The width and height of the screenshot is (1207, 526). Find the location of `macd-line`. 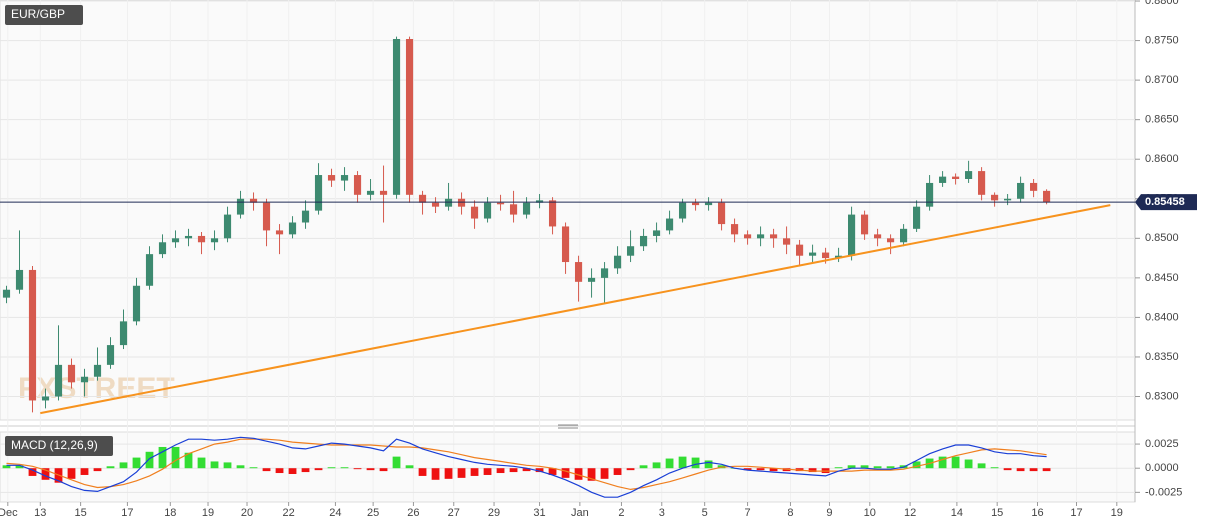

macd-line is located at coordinates (526, 467).